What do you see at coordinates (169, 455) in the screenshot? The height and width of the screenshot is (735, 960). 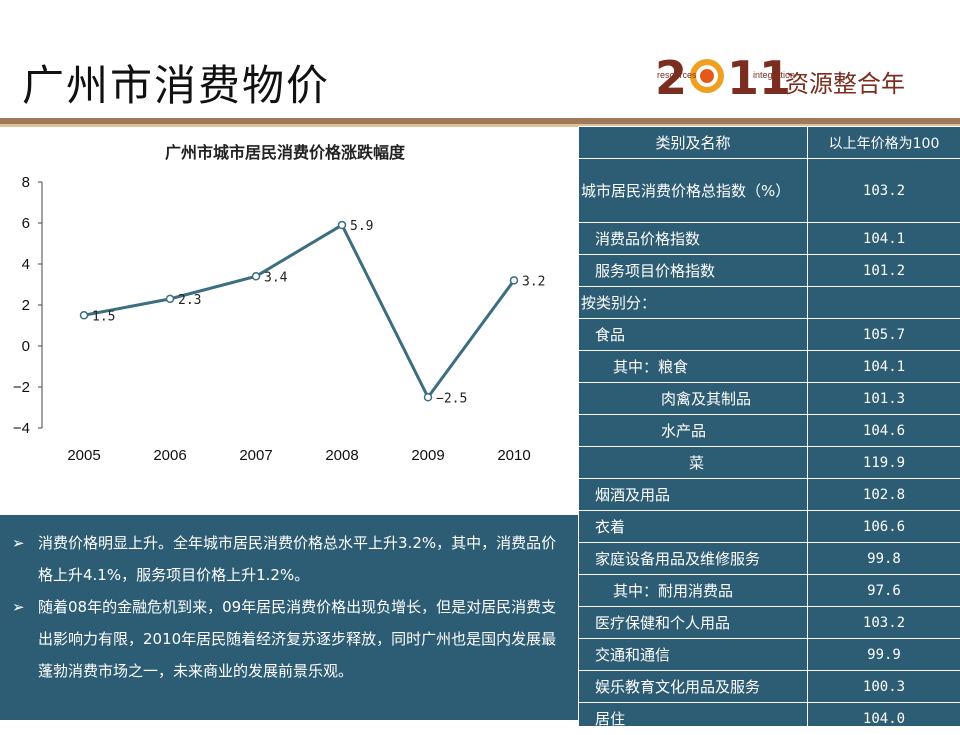 I see `x-tick-label: 2006` at bounding box center [169, 455].